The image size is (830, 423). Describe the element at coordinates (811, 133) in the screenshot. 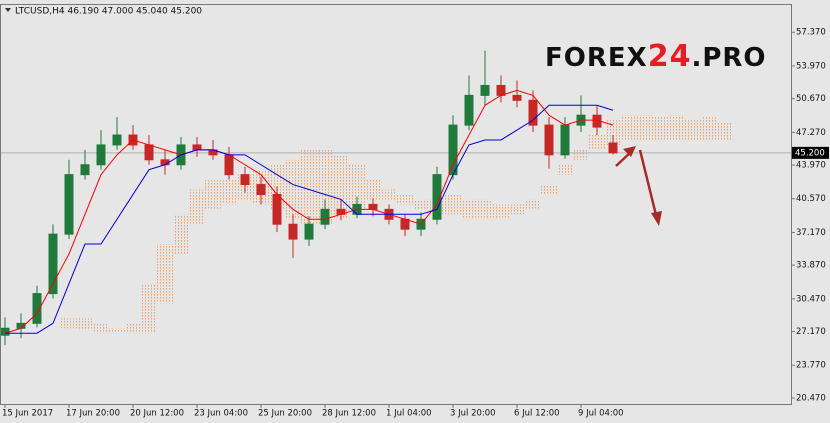

I see `y-tick-label: 47.270` at that location.